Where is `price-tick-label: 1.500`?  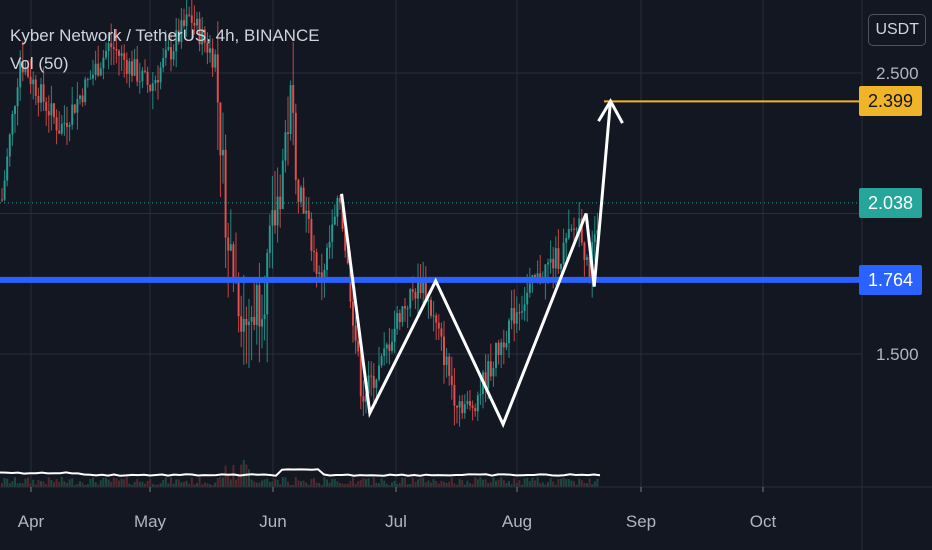 price-tick-label: 1.500 is located at coordinates (897, 354).